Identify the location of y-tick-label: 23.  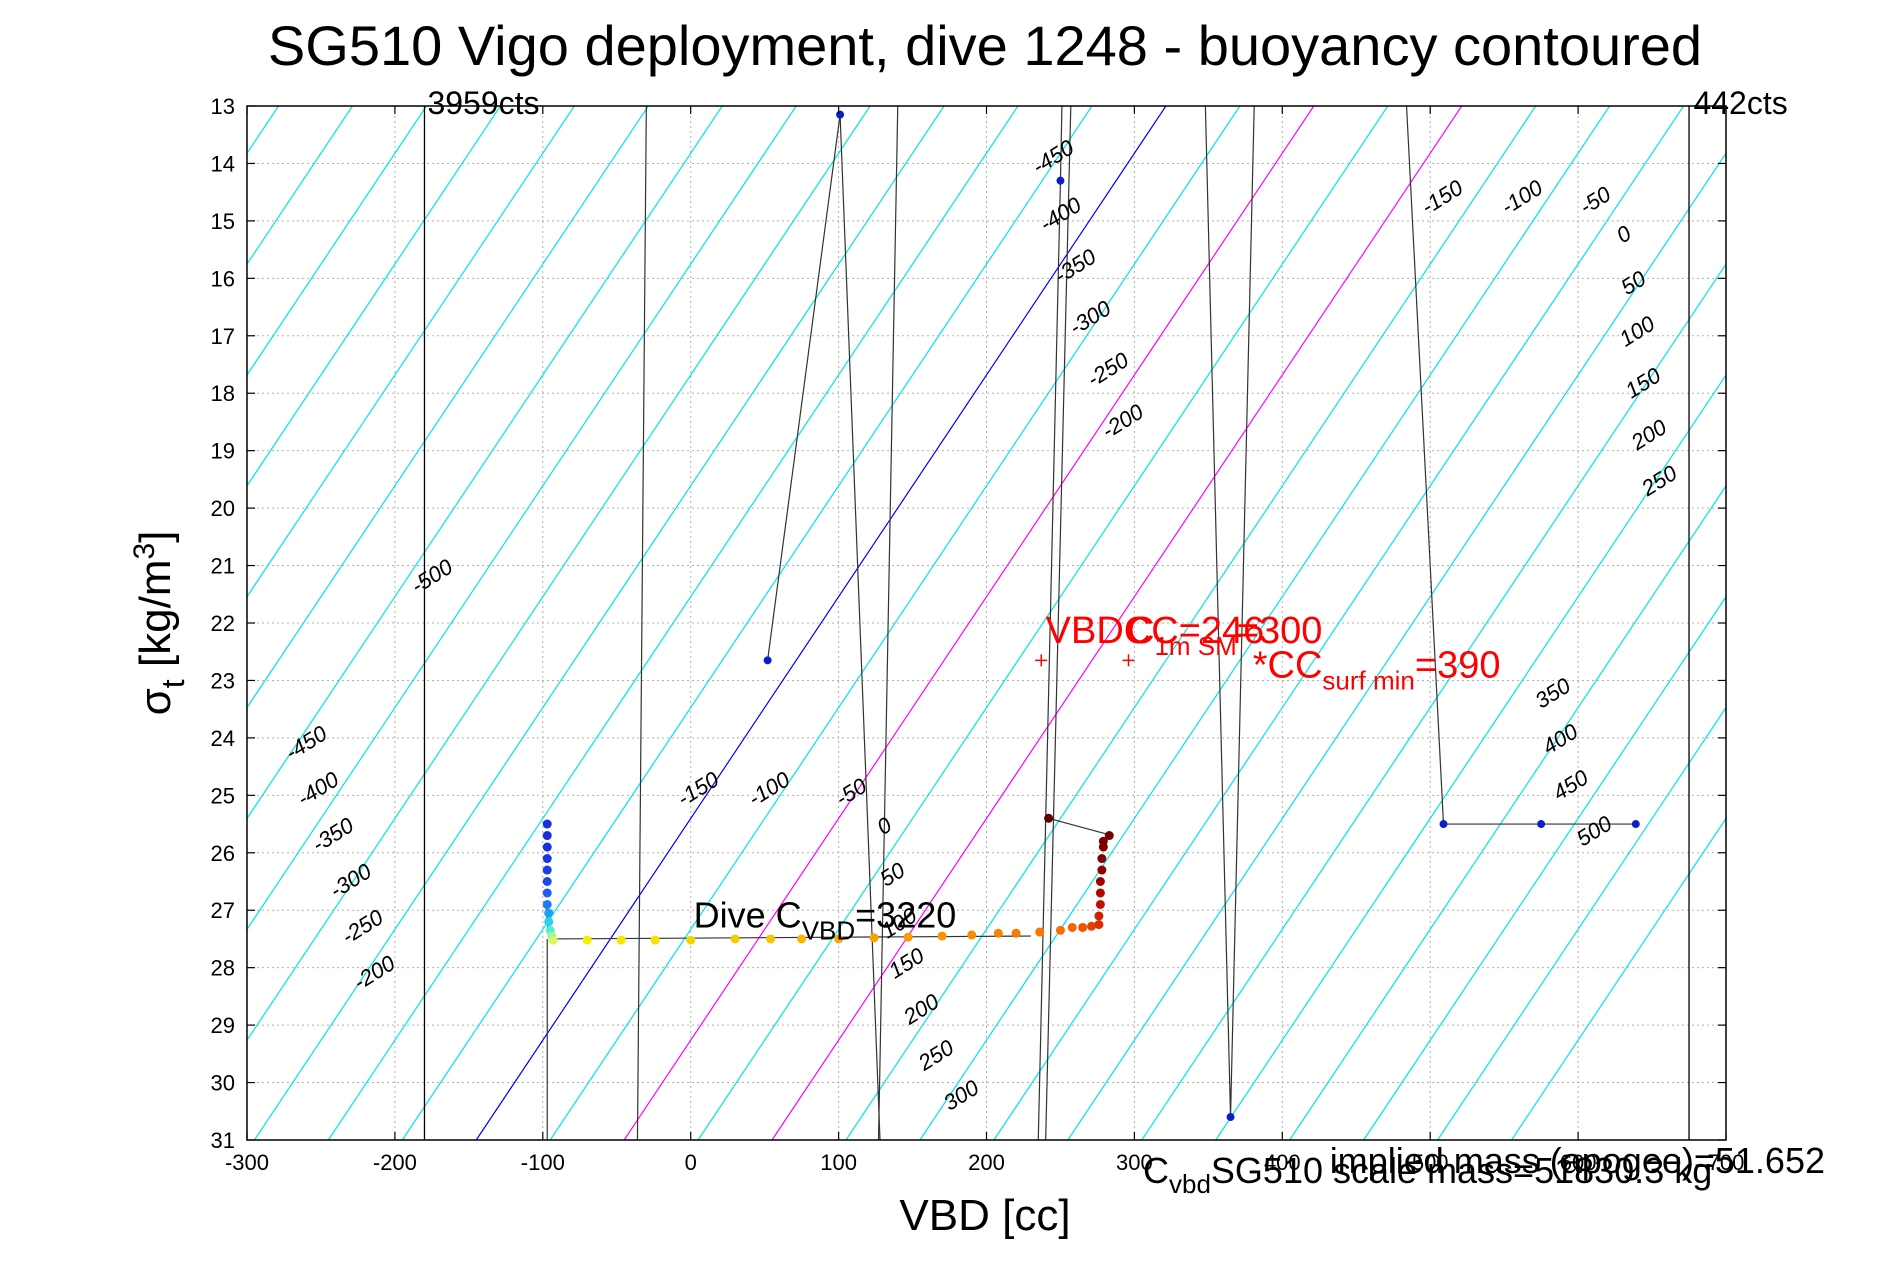
(223, 680).